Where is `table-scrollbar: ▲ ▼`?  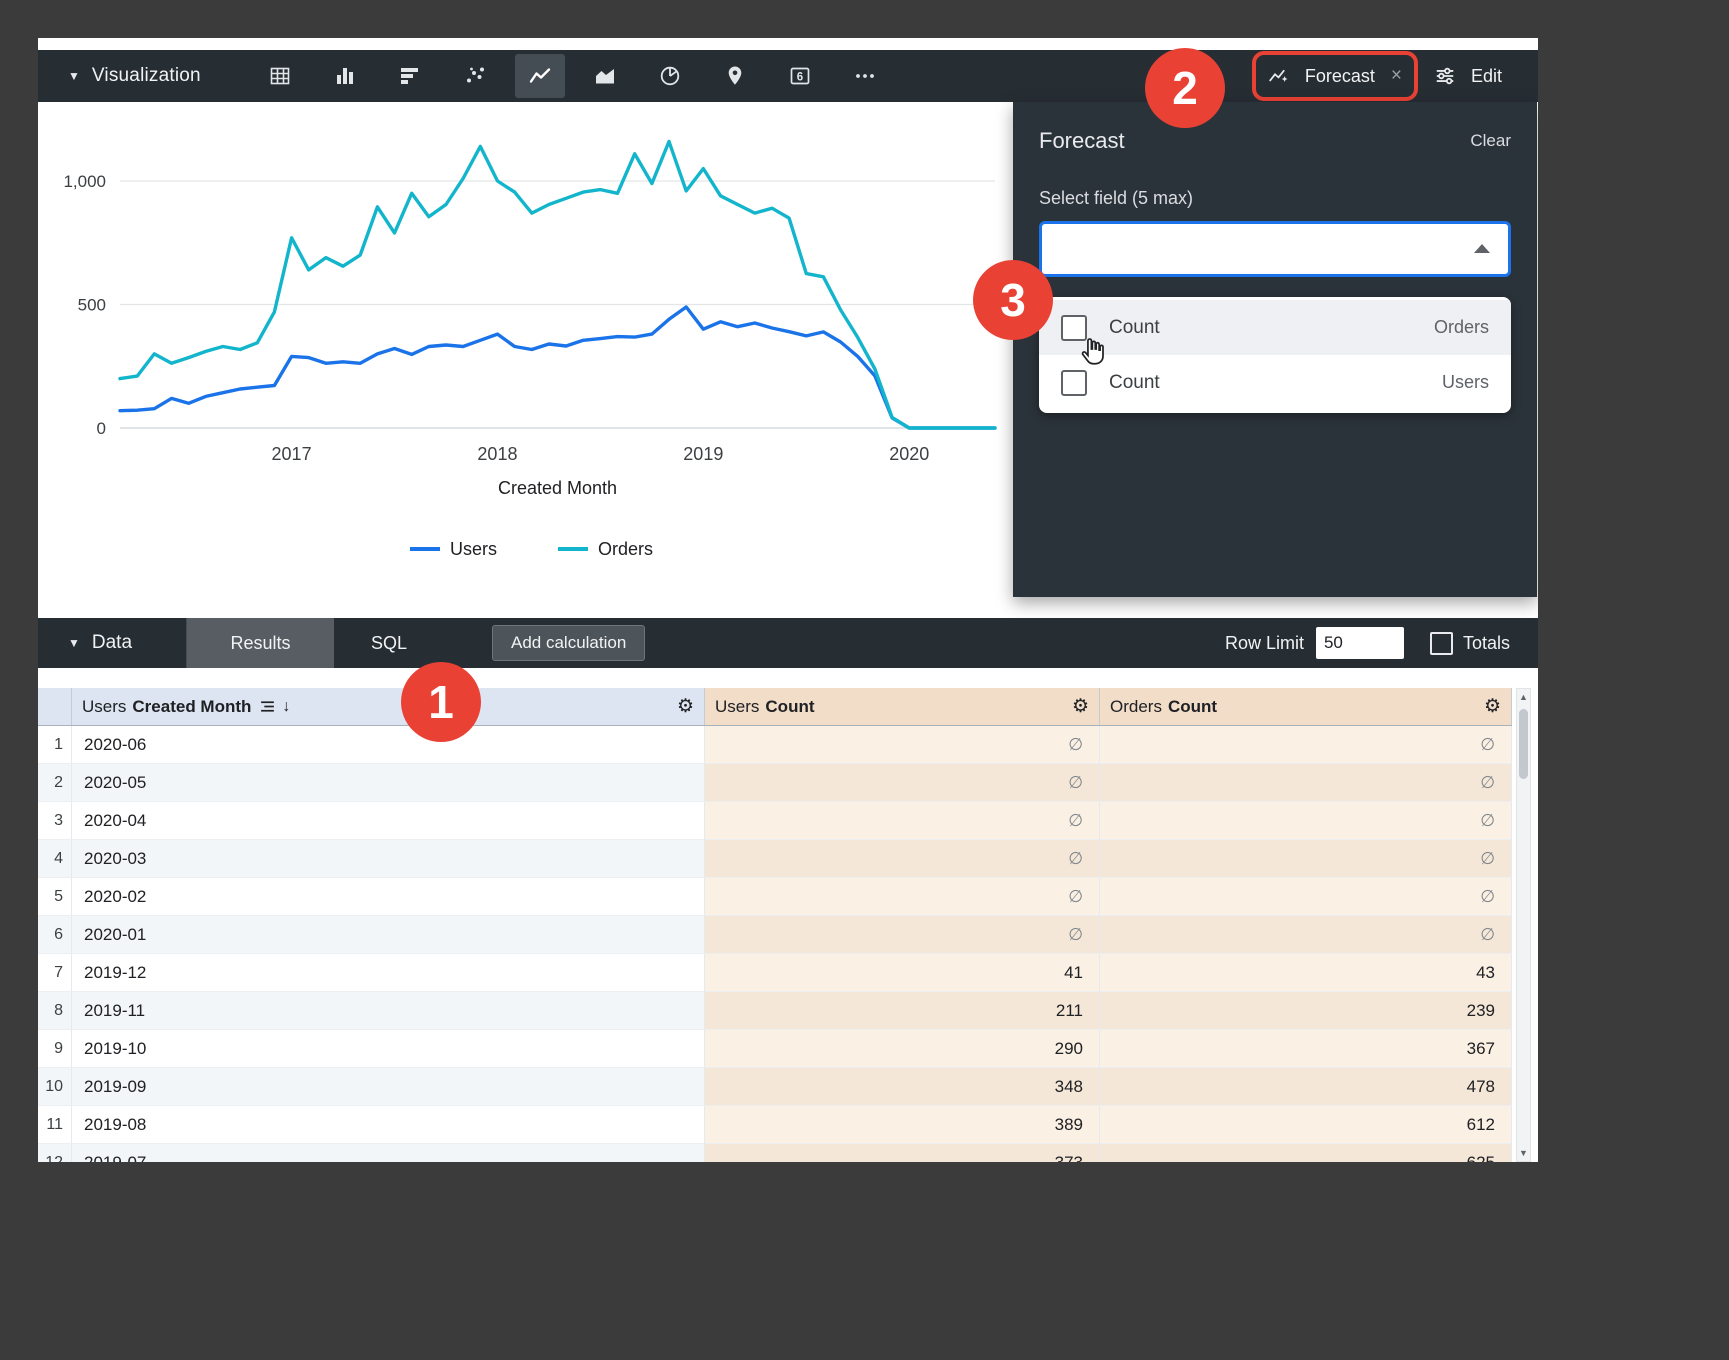 table-scrollbar: ▲ ▼ is located at coordinates (1523, 925).